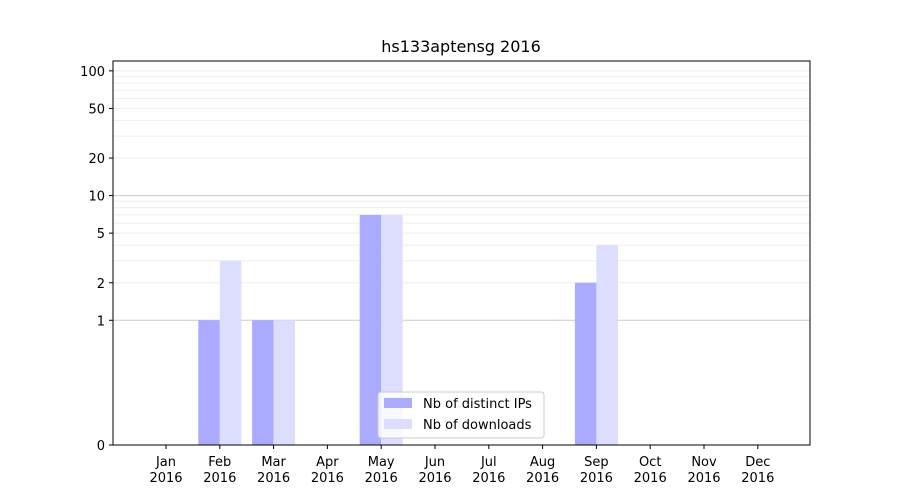  Describe the element at coordinates (542, 462) in the screenshot. I see `x-tick-label-month: Aug` at that location.